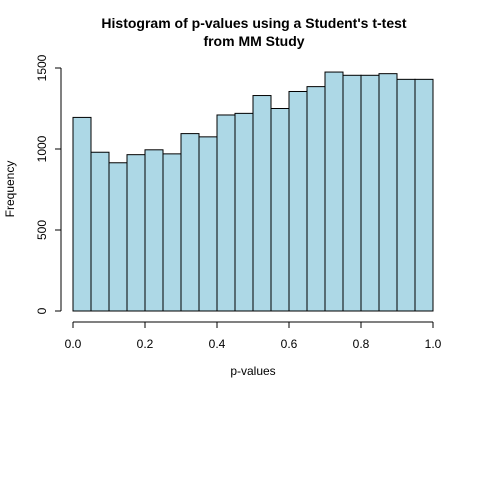  I want to click on y-axis-label: Frequency, so click(10, 189).